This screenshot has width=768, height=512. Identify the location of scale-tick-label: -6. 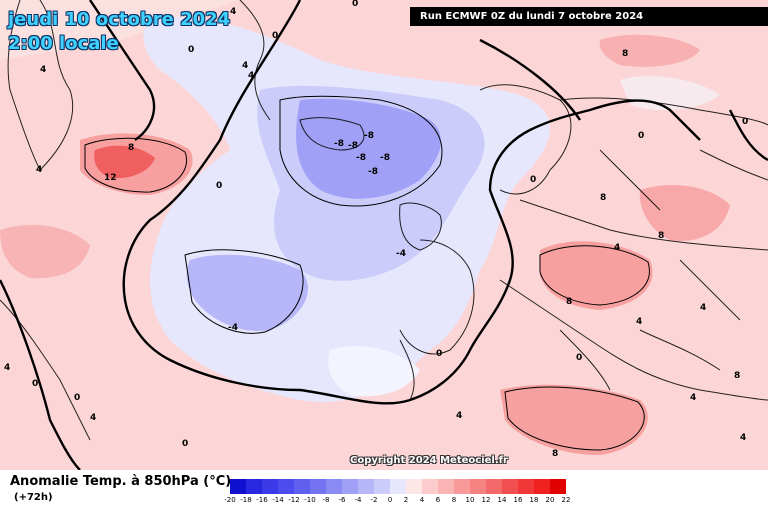
(342, 500).